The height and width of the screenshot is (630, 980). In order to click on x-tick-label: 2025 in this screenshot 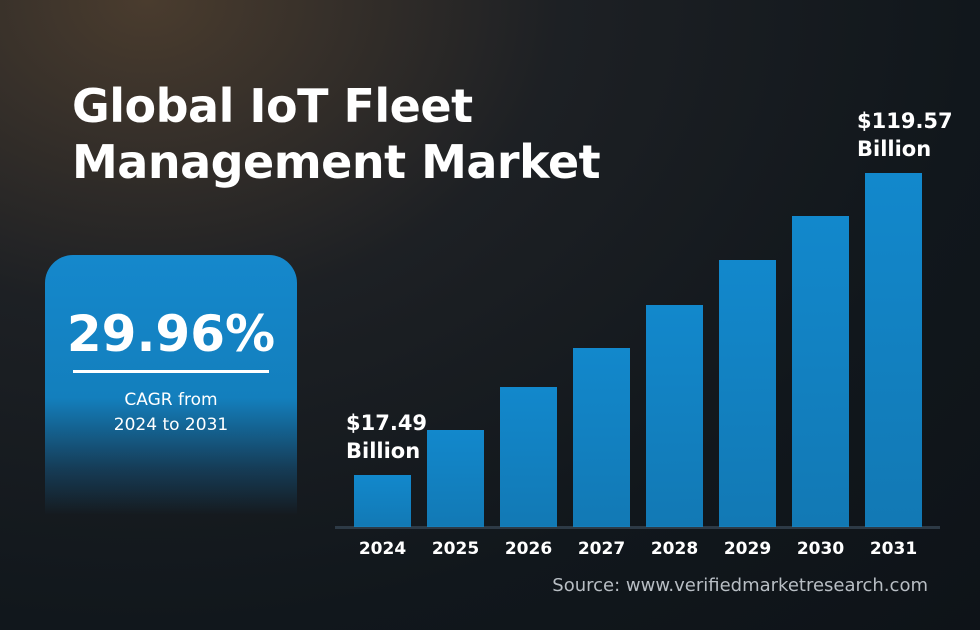, I will do `click(455, 549)`.